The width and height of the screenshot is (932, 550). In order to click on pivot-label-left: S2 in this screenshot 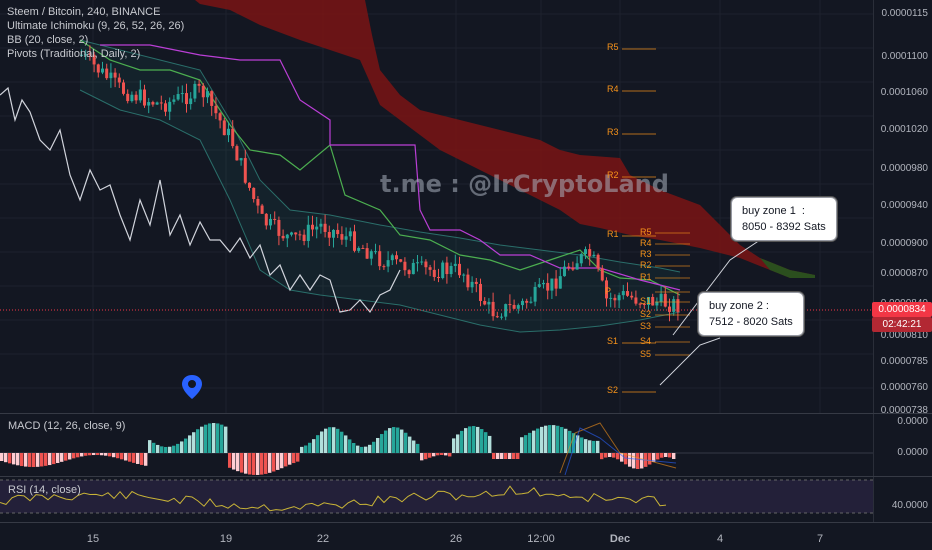, I will do `click(613, 390)`.